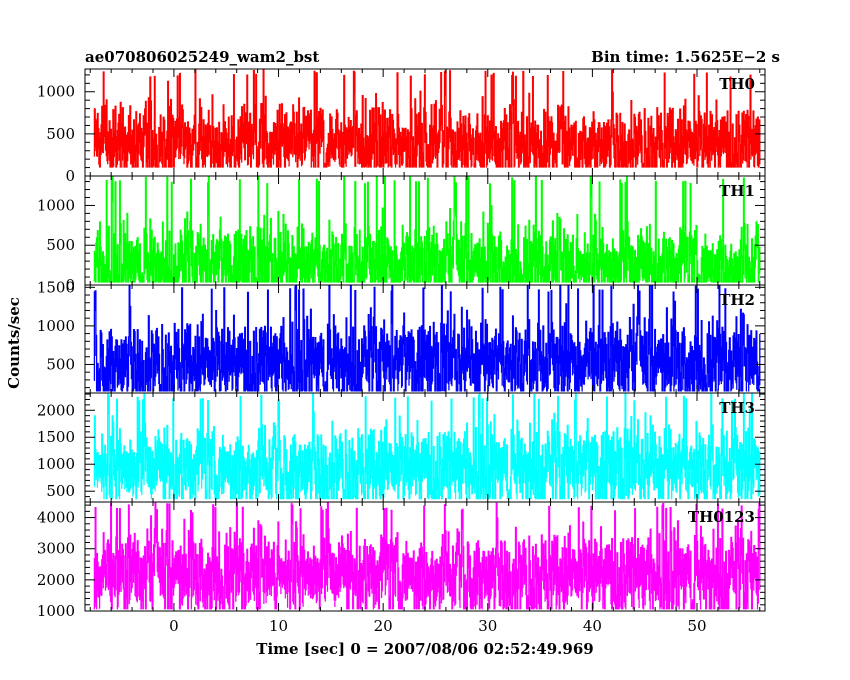  Describe the element at coordinates (737, 84) in the screenshot. I see `panel-label-th0: TH0` at that location.